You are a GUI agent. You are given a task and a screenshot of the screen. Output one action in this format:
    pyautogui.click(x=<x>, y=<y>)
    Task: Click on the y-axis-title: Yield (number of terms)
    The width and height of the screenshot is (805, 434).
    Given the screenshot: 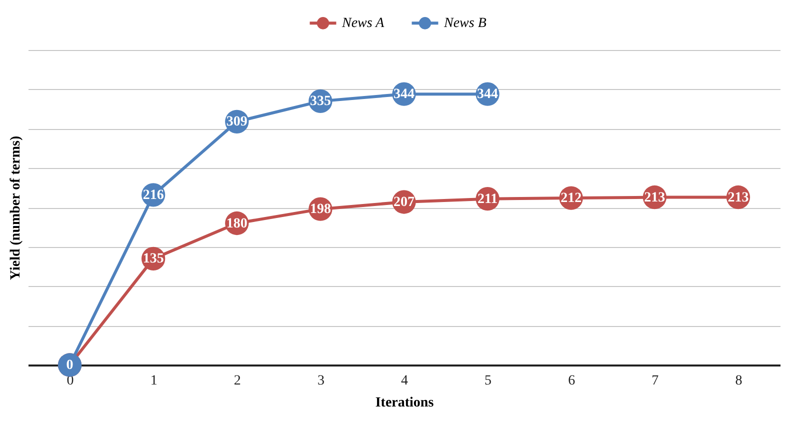 What is the action you would take?
    pyautogui.click(x=16, y=208)
    